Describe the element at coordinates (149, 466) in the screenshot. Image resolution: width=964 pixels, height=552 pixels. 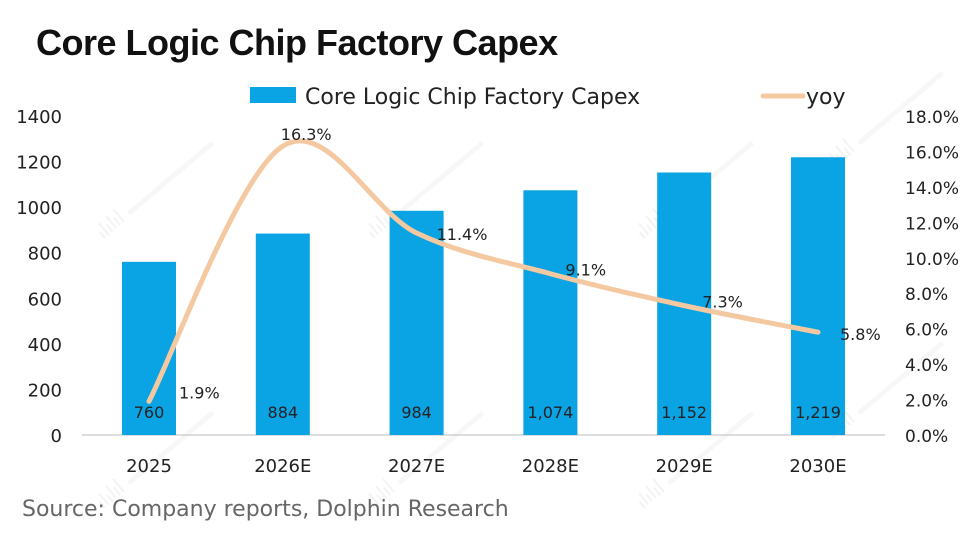
I see `x-axis-tick-label: 2025` at that location.